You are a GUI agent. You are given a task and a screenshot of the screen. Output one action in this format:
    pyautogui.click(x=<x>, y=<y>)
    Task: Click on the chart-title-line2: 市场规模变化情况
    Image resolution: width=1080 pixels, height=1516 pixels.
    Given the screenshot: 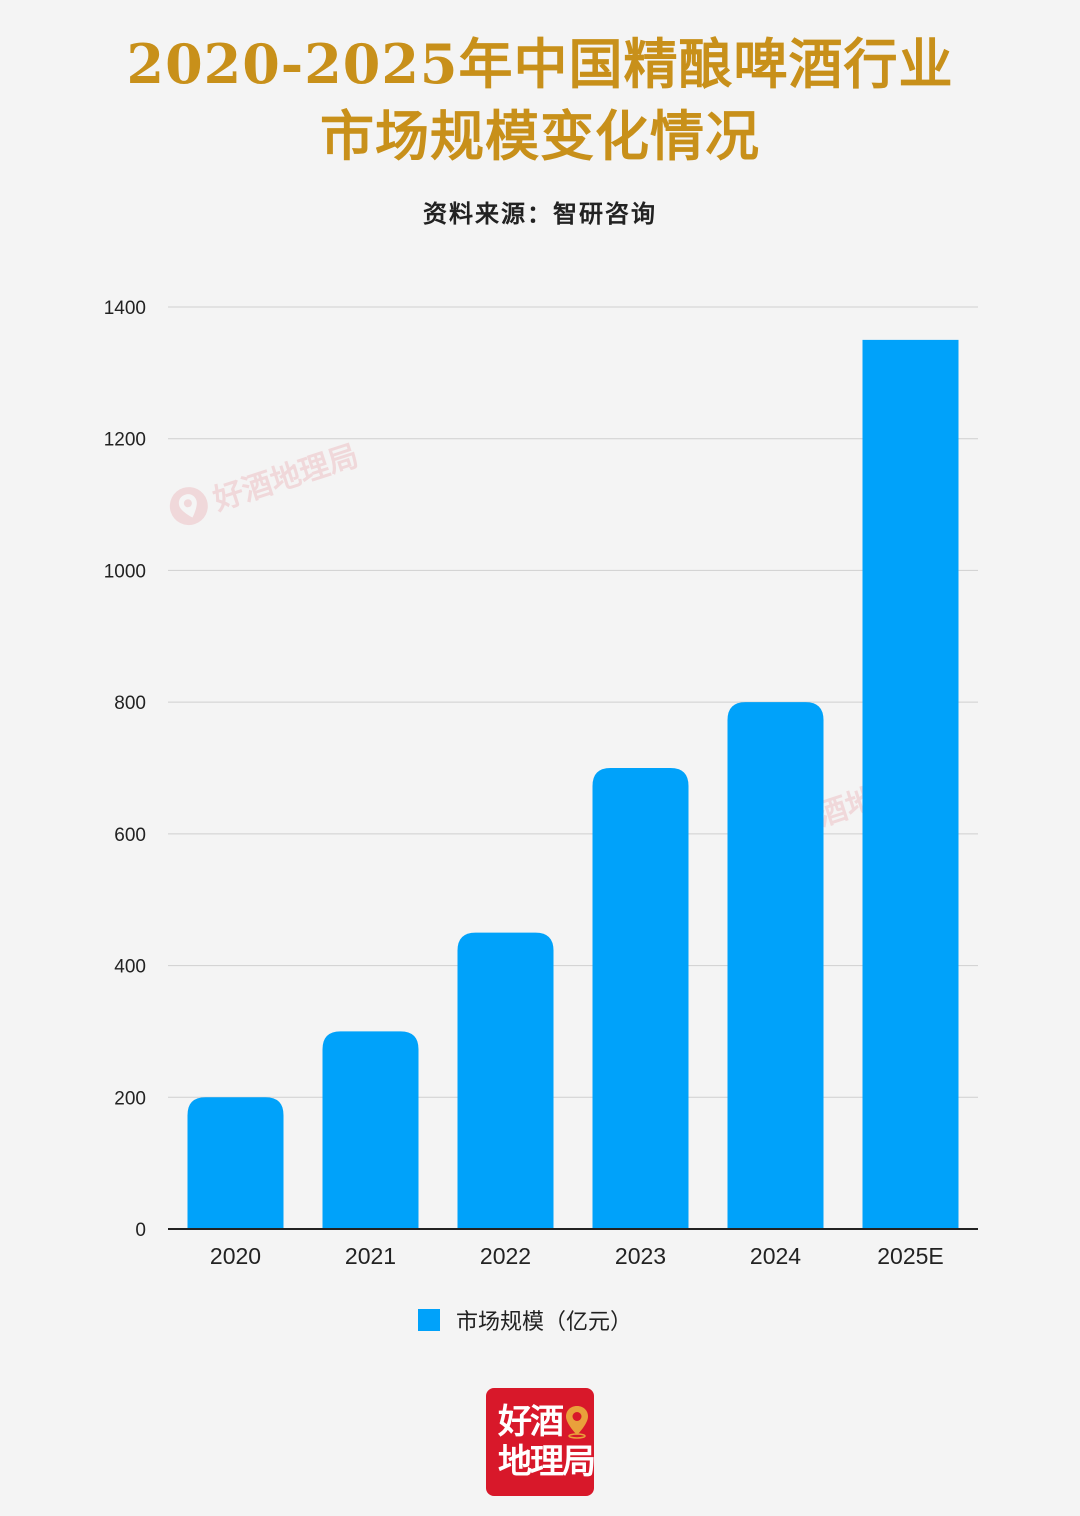 What is the action you would take?
    pyautogui.click(x=540, y=136)
    